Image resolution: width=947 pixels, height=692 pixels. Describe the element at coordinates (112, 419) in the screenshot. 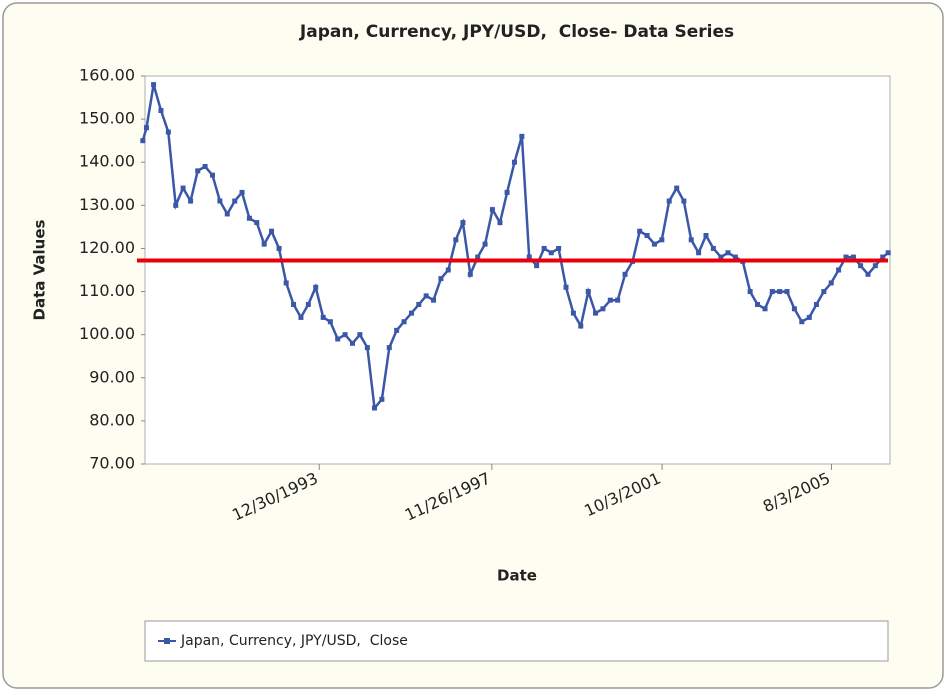

I see `y-tick-label: 80.00` at that location.